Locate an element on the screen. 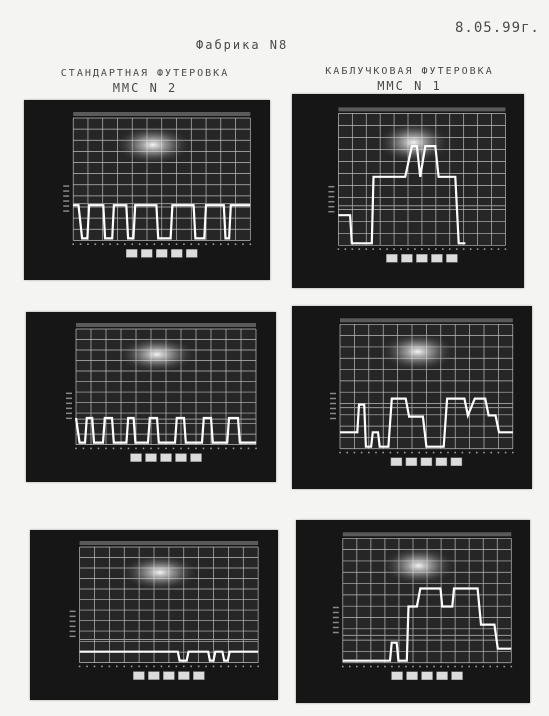 The width and height of the screenshot is (549, 716). right-column-title: КАБЛУЧКОВАЯ ФУТЕРОВКА is located at coordinates (409, 71).